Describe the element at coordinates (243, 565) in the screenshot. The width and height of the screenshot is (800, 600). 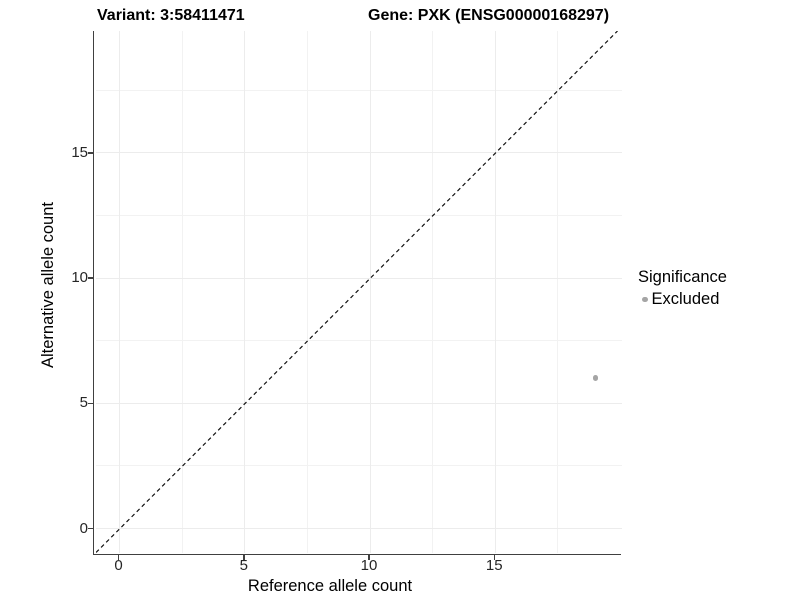
I see `x-tick-label: 5` at that location.